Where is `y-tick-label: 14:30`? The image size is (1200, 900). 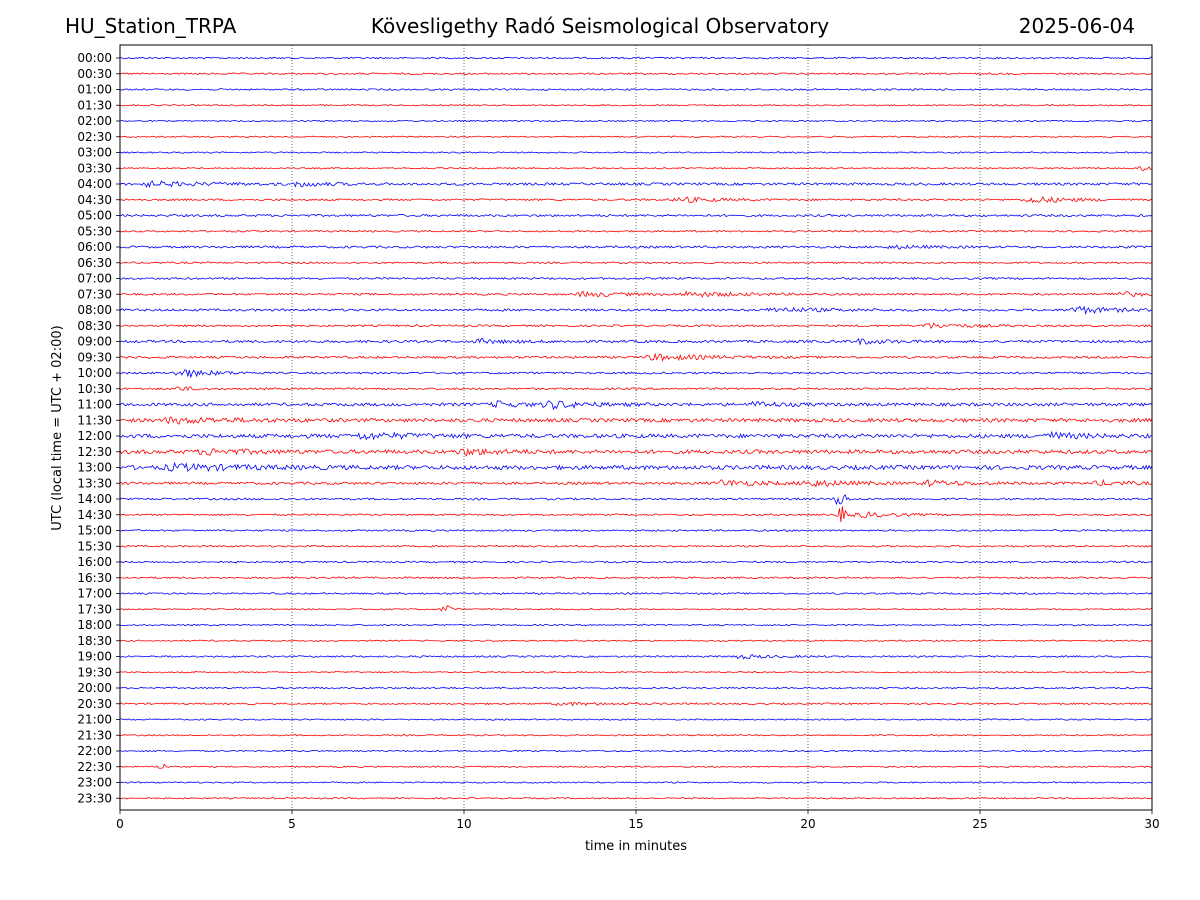 y-tick-label: 14:30 is located at coordinates (94, 515).